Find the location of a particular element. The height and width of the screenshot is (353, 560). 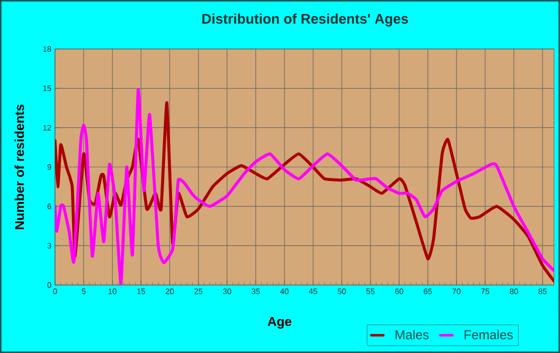

chart-title: Distribution of Residents' Ages is located at coordinates (305, 20).